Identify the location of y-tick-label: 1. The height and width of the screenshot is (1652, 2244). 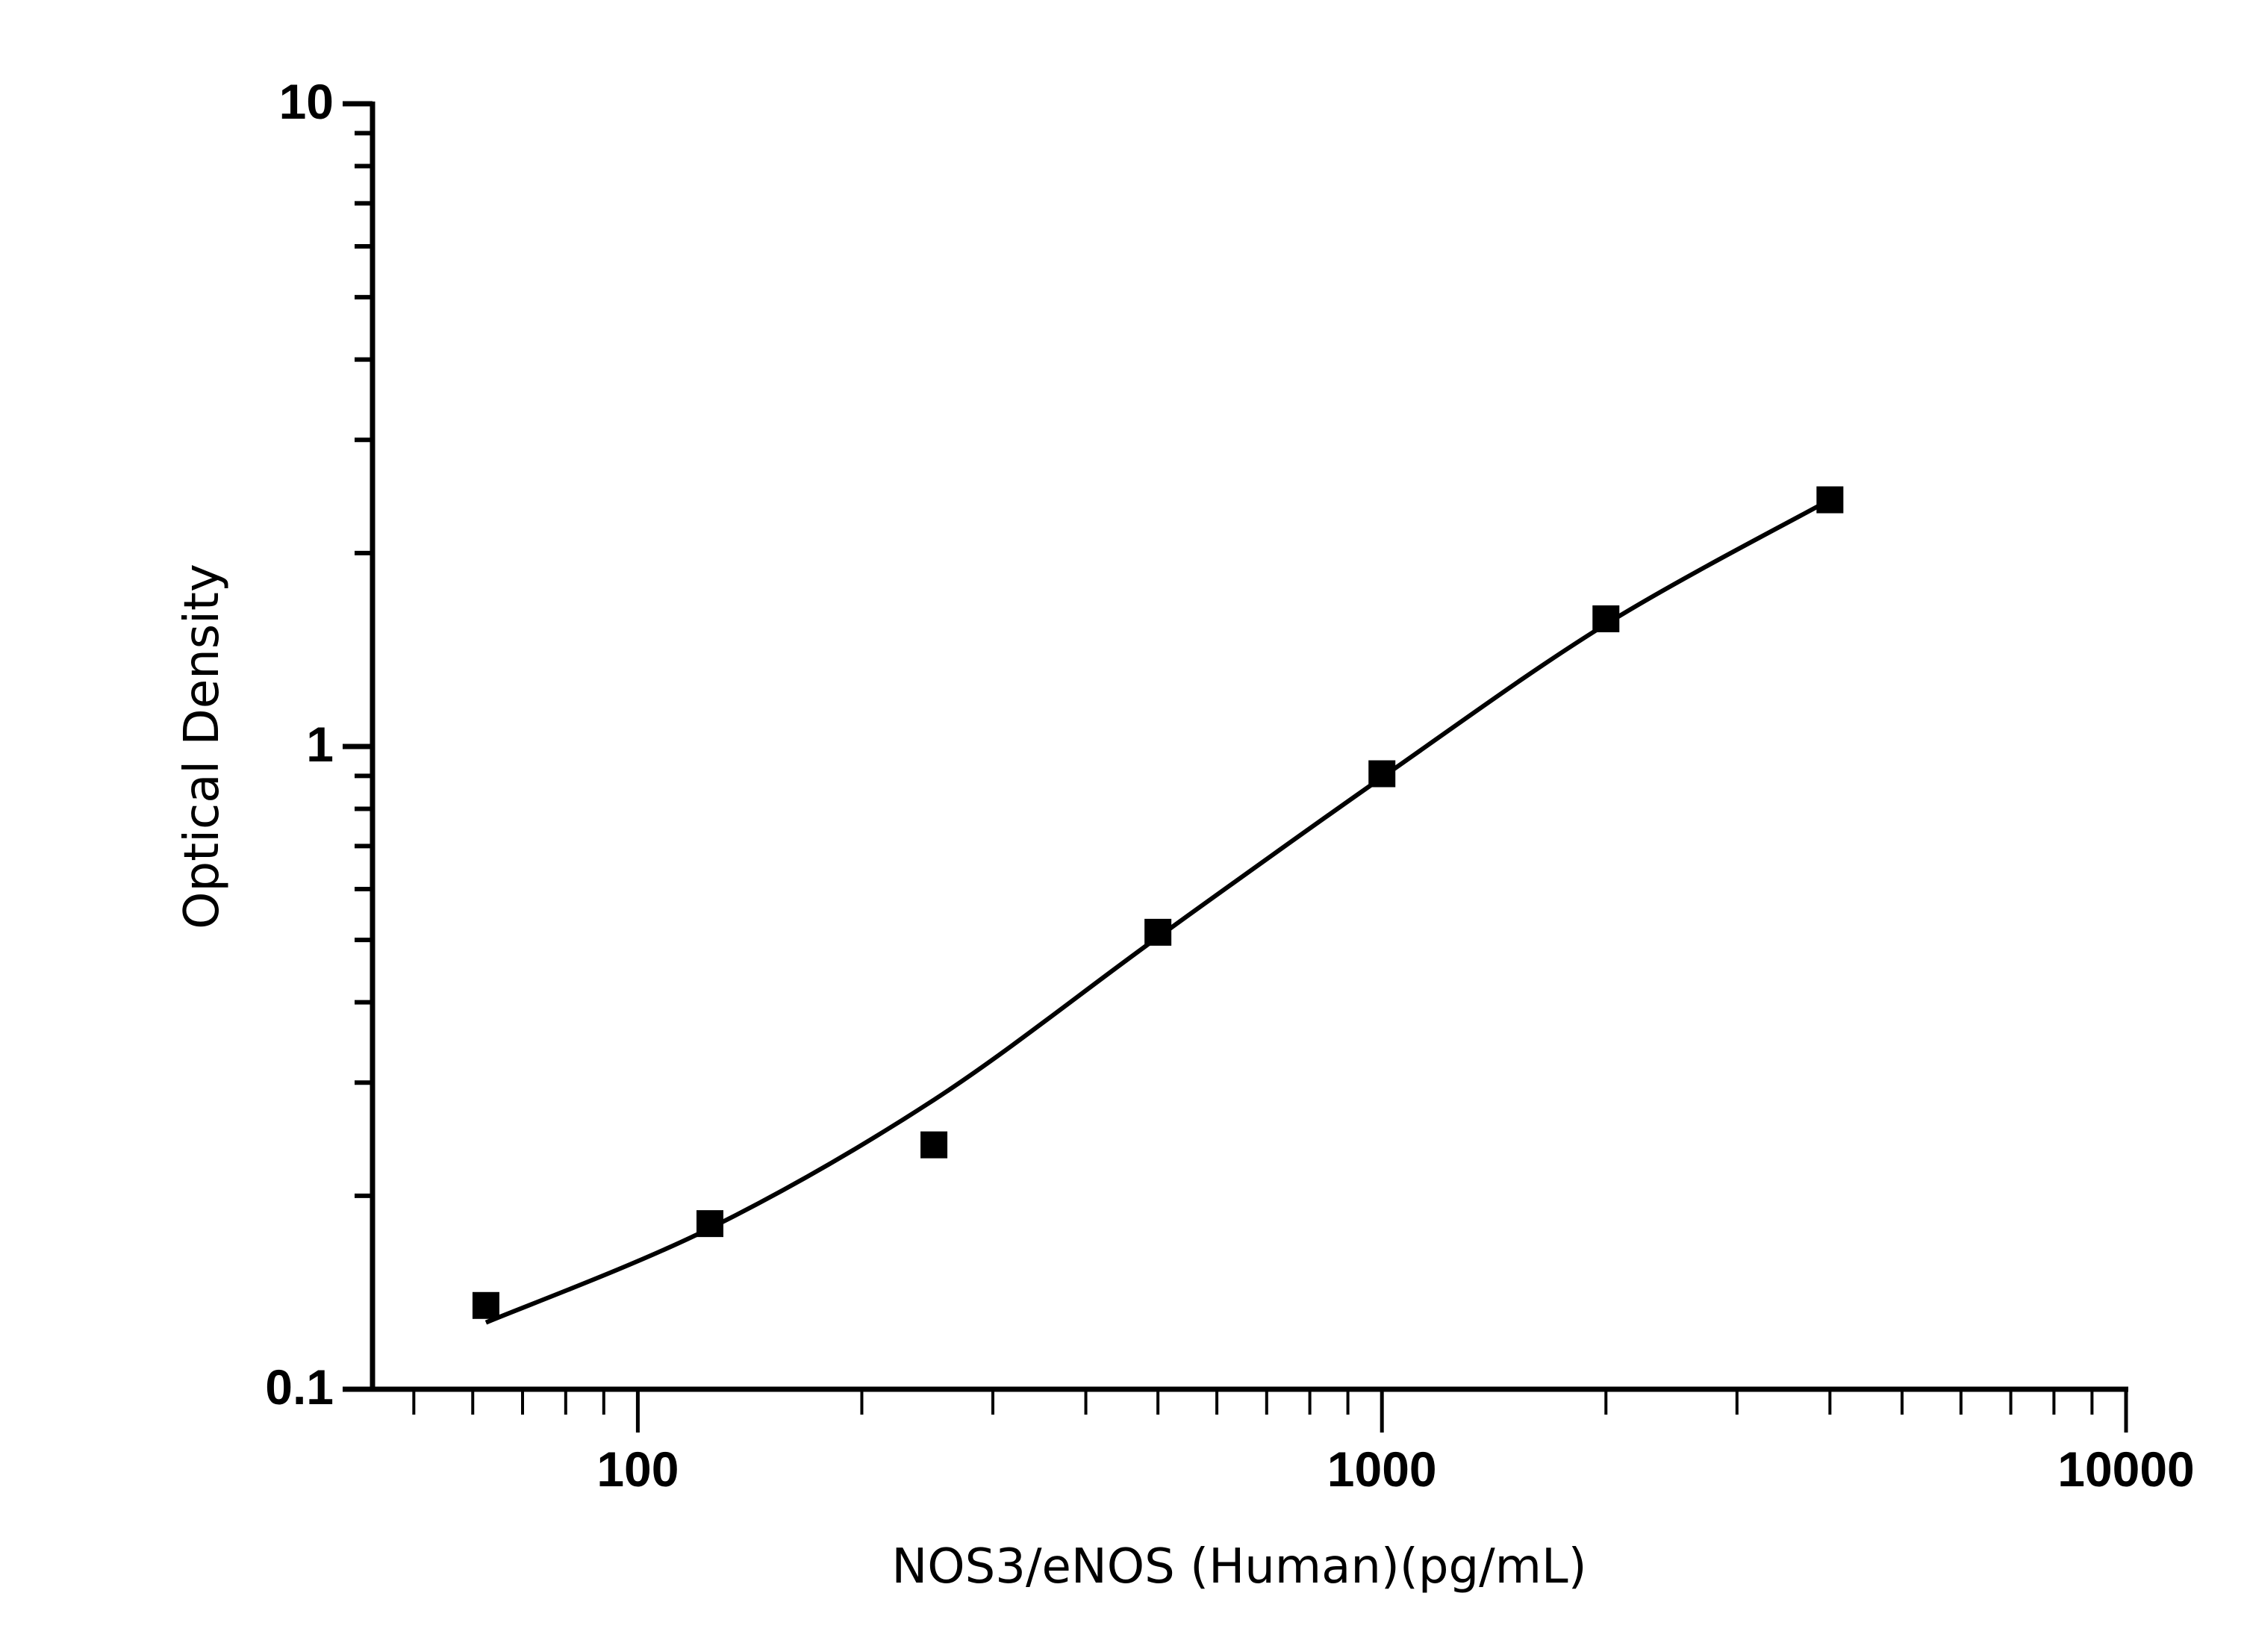
(320, 745).